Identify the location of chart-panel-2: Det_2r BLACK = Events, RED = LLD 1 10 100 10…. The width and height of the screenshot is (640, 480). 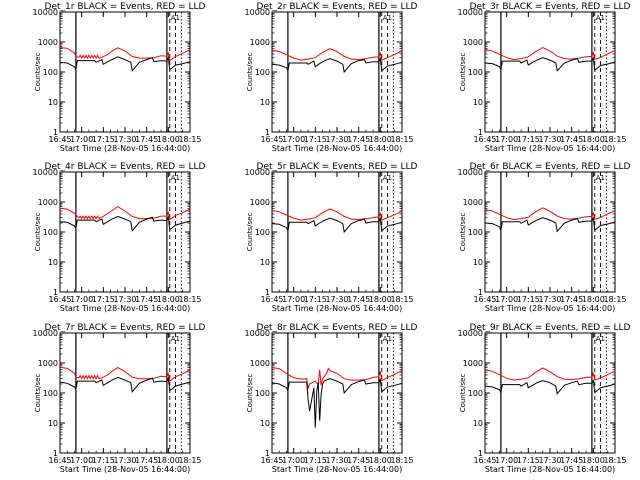
(331, 77).